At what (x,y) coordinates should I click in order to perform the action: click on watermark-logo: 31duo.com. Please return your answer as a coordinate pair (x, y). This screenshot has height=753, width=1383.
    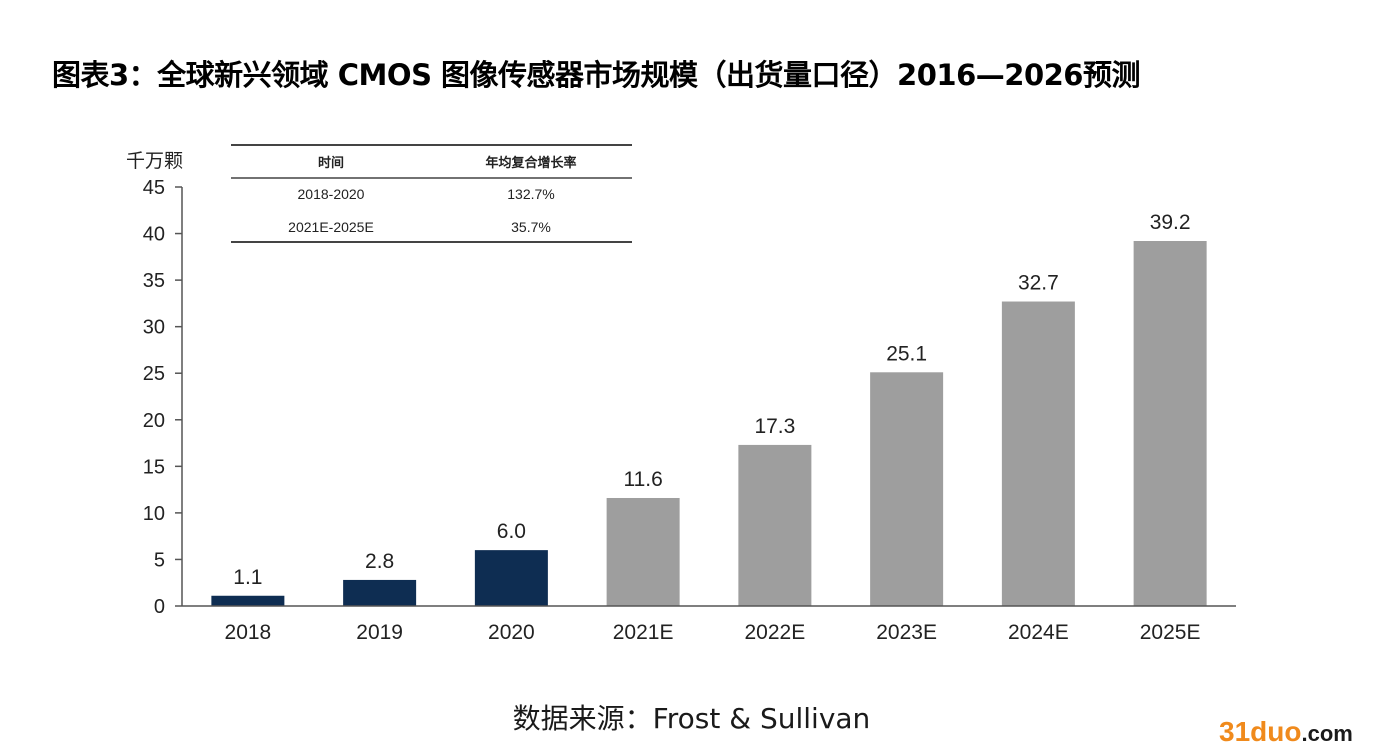
    Looking at the image, I should click on (1286, 732).